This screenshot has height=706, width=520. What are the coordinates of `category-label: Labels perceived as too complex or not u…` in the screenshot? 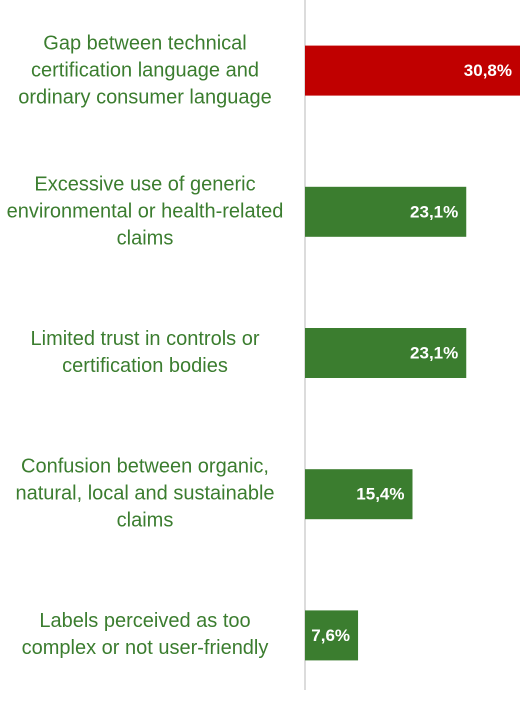 It's located at (145, 635).